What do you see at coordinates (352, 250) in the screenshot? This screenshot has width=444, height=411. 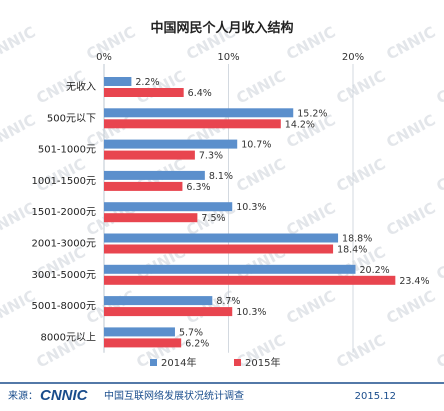 I see `data-label: 18.4%` at bounding box center [352, 250].